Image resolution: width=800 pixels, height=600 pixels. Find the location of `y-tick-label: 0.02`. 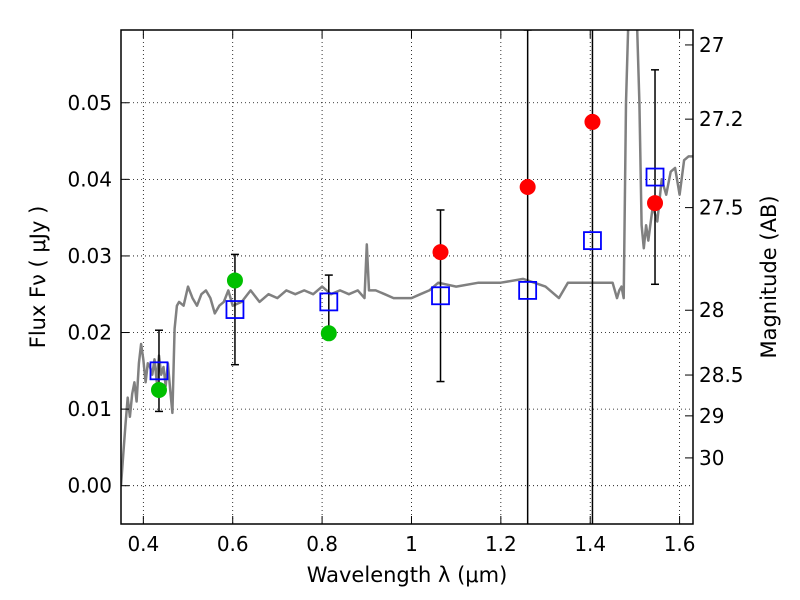

y-tick-label: 0.02 is located at coordinates (89, 333).